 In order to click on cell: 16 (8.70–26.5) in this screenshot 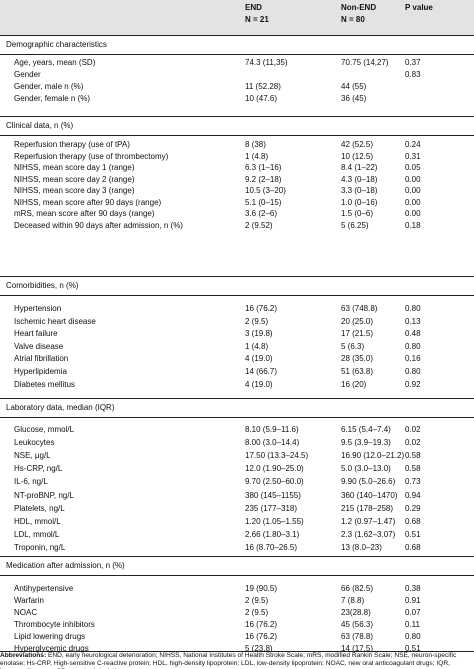, I will do `click(271, 547)`.